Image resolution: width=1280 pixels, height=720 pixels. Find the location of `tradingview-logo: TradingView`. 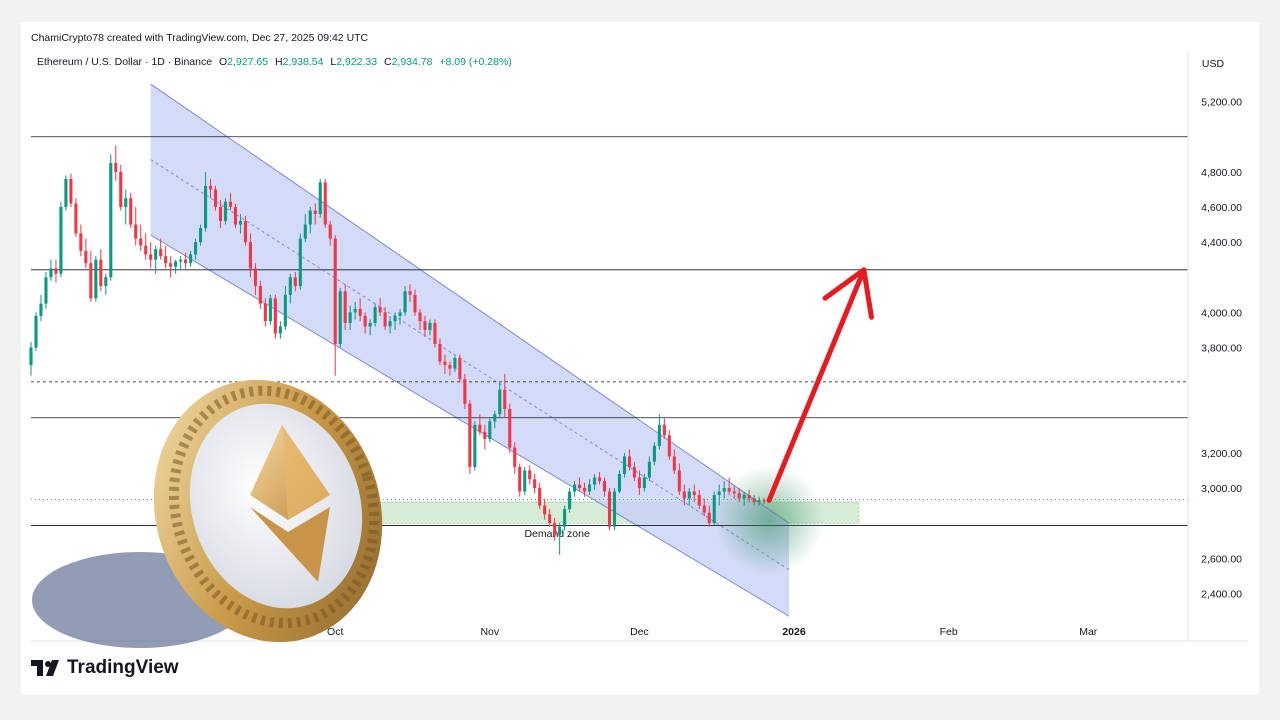

tradingview-logo: TradingView is located at coordinates (105, 668).